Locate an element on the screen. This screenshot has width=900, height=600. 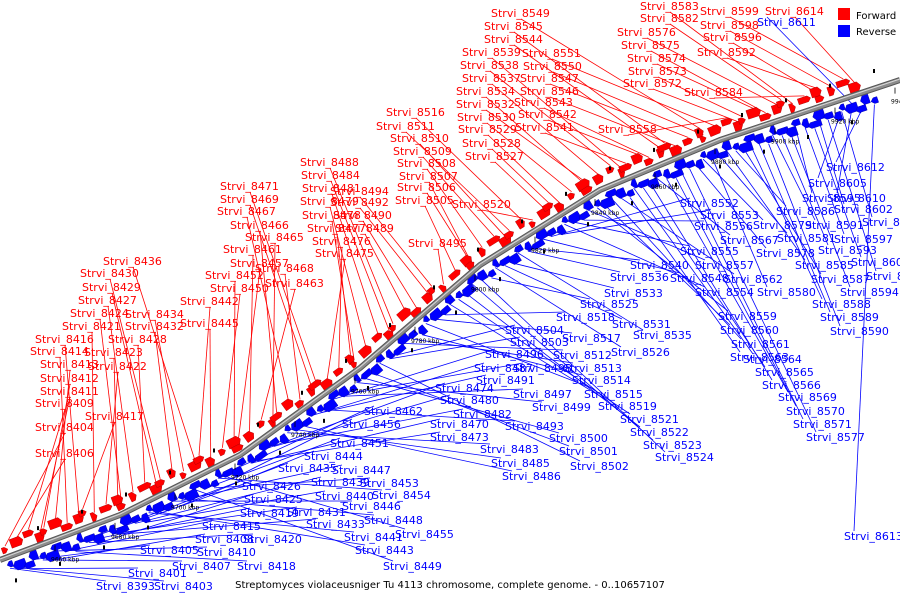
reverse-gene-label: Strvi_8403 is located at coordinates (183, 586).